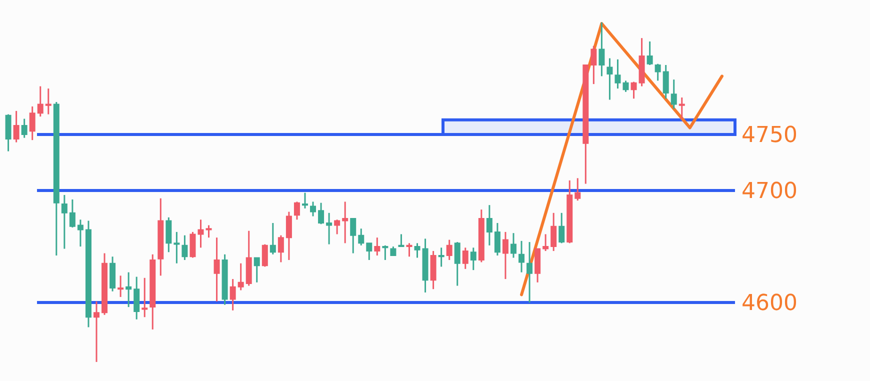 Image resolution: width=870 pixels, height=381 pixels. Describe the element at coordinates (770, 191) in the screenshot. I see `y-tick-label: 4700` at that location.